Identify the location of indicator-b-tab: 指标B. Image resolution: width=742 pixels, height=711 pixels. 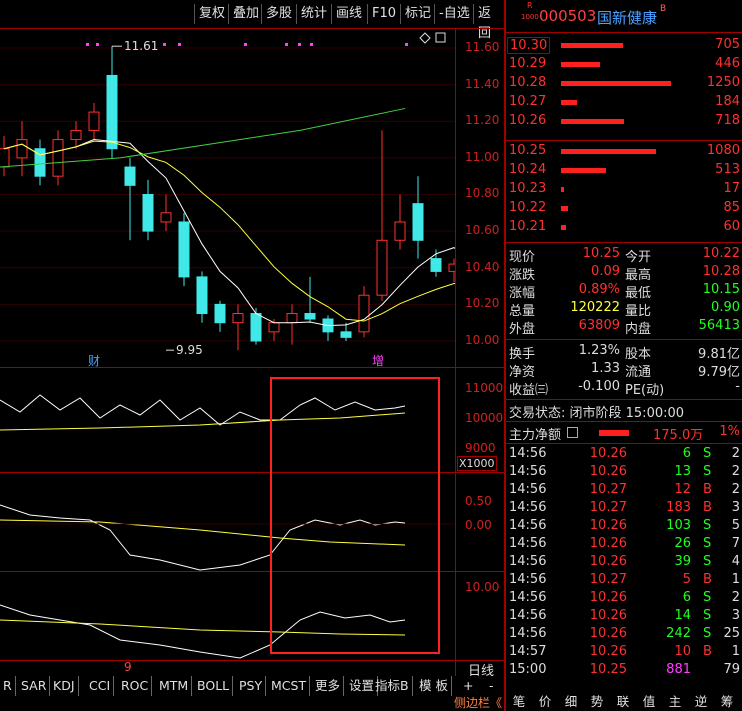
(392, 686).